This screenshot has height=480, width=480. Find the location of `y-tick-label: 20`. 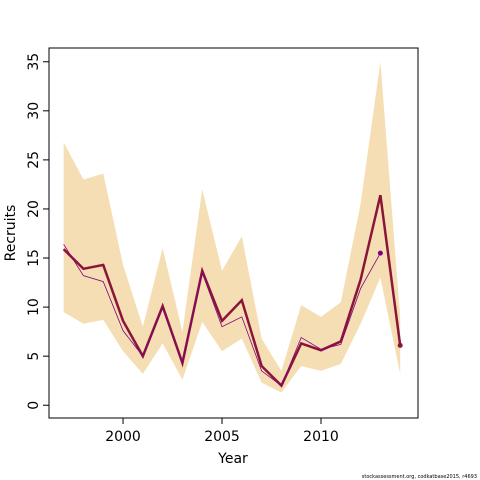

y-tick-label: 20 is located at coordinates (34, 209).